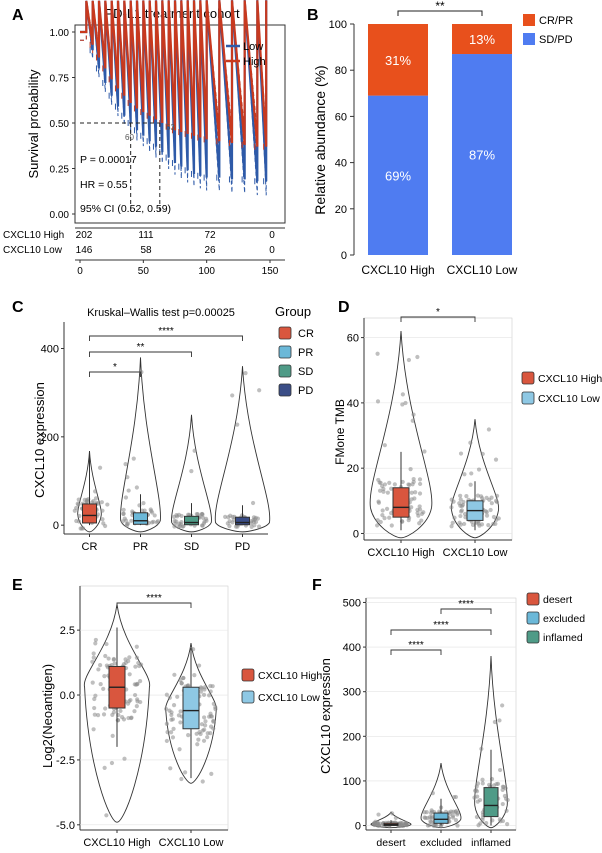 The image size is (602, 853). What do you see at coordinates (67, 696) in the screenshot?
I see `y-tick-label: 0.0` at bounding box center [67, 696].